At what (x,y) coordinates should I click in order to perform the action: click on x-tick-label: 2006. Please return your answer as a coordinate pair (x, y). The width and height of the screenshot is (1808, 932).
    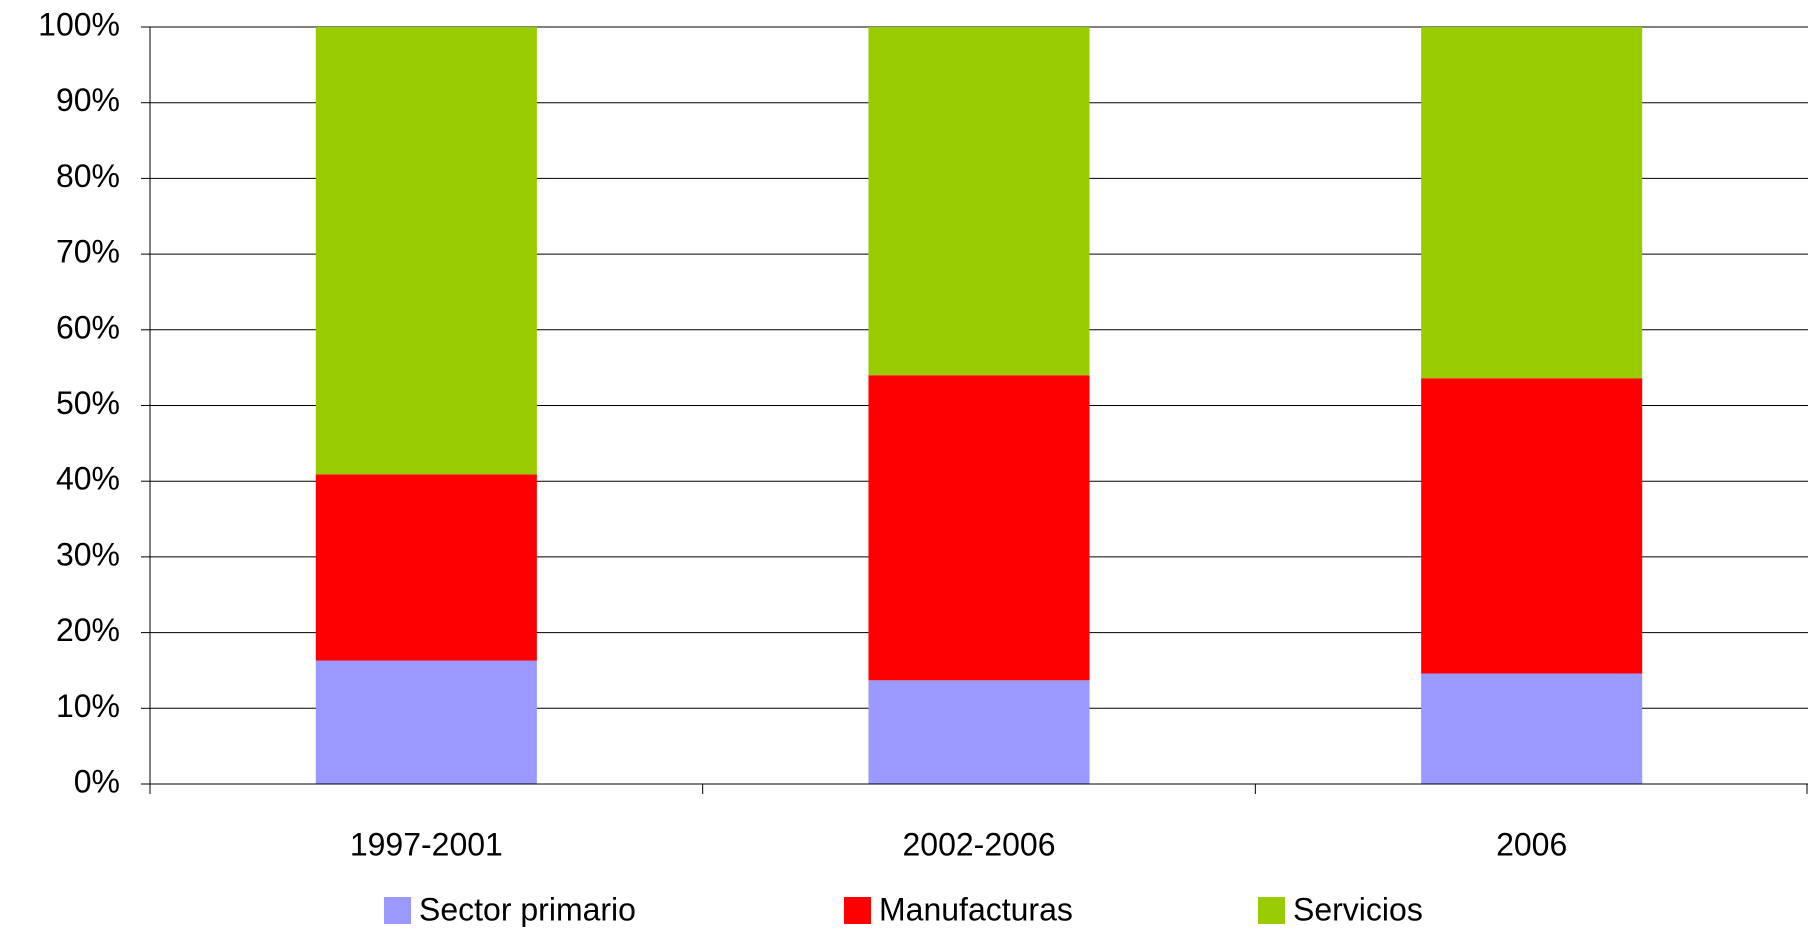
    Looking at the image, I should click on (1531, 844).